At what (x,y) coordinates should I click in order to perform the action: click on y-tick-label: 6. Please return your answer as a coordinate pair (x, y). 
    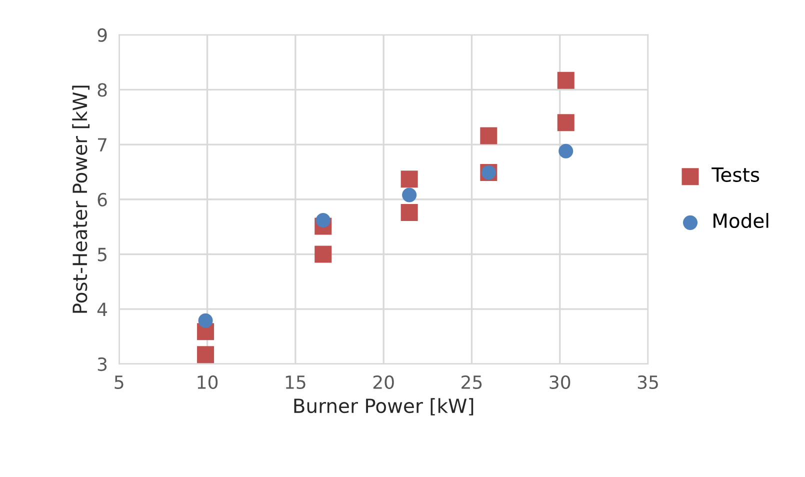
    Looking at the image, I should click on (102, 199).